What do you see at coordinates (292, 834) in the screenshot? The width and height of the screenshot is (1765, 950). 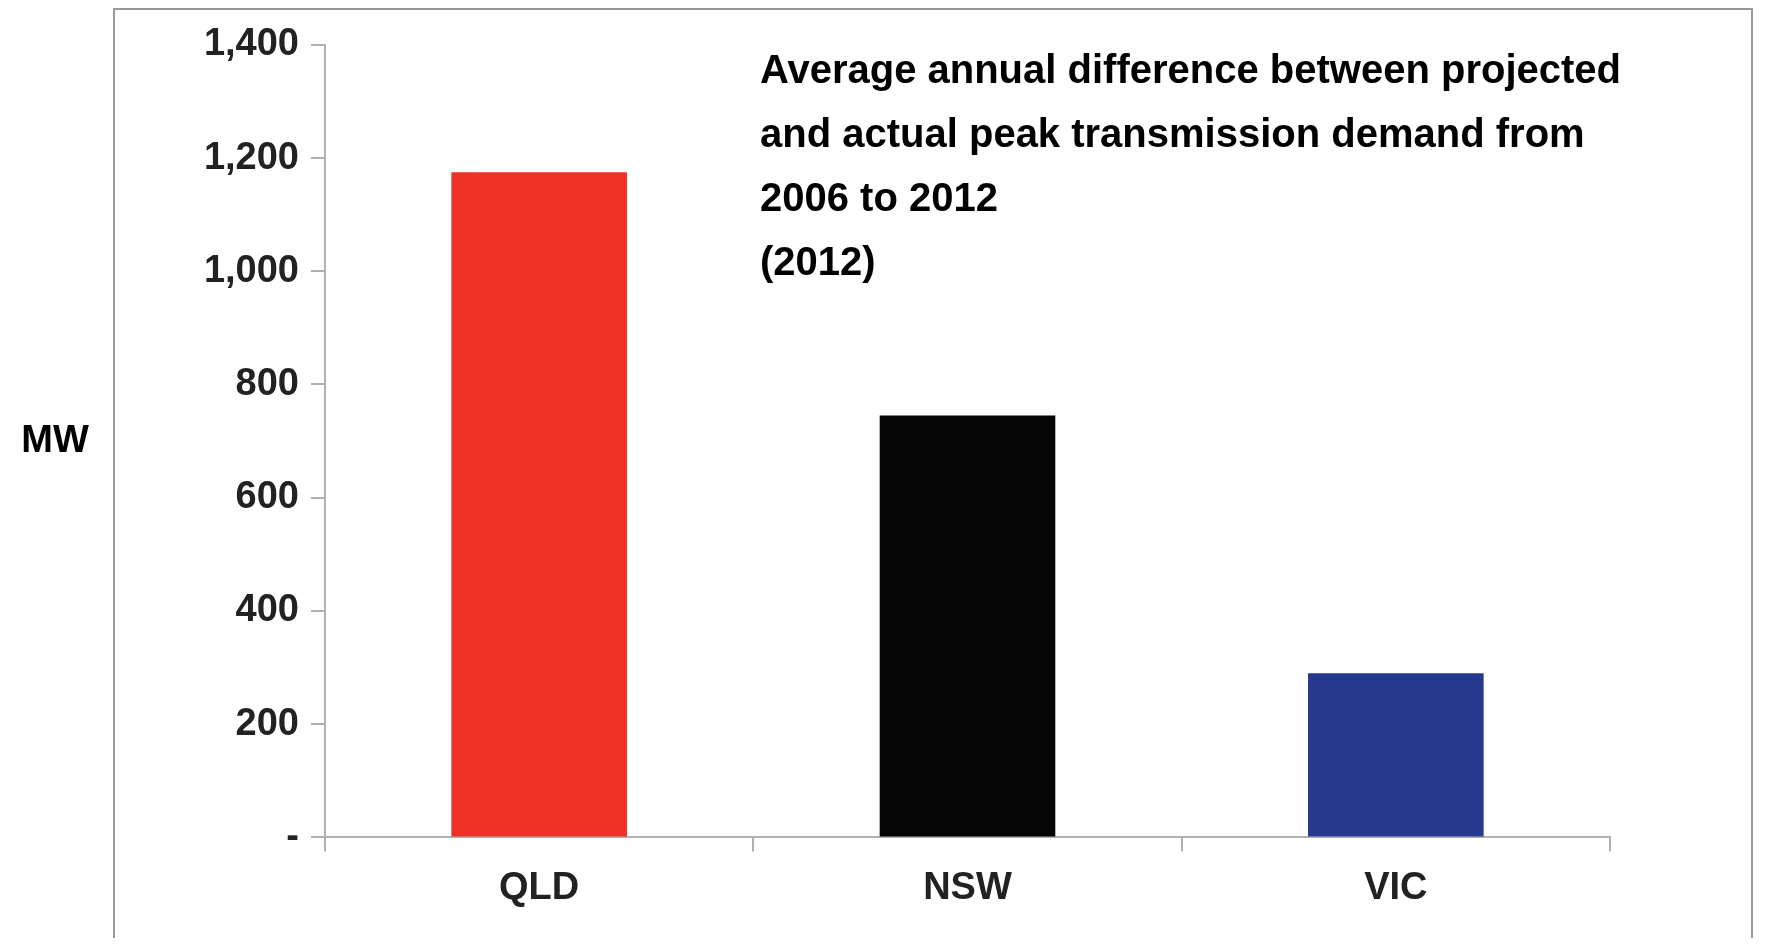 I see `y-tick-label: -` at bounding box center [292, 834].